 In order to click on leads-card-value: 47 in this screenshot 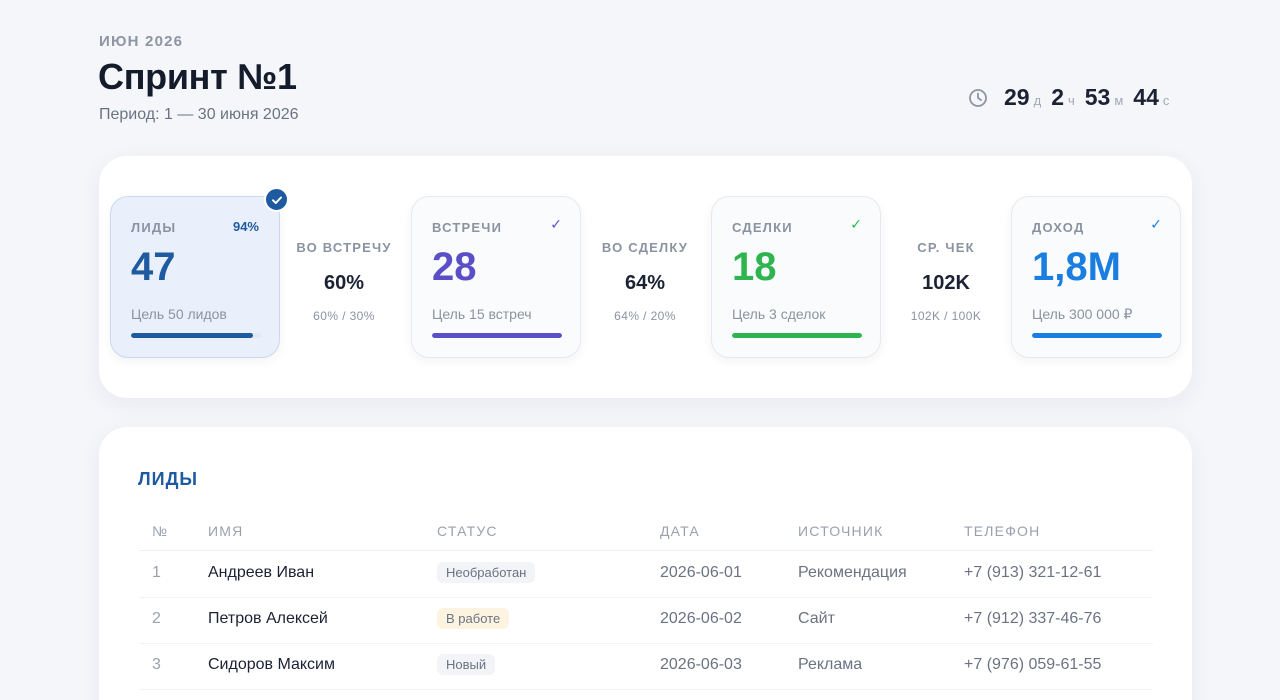, I will do `click(153, 267)`.